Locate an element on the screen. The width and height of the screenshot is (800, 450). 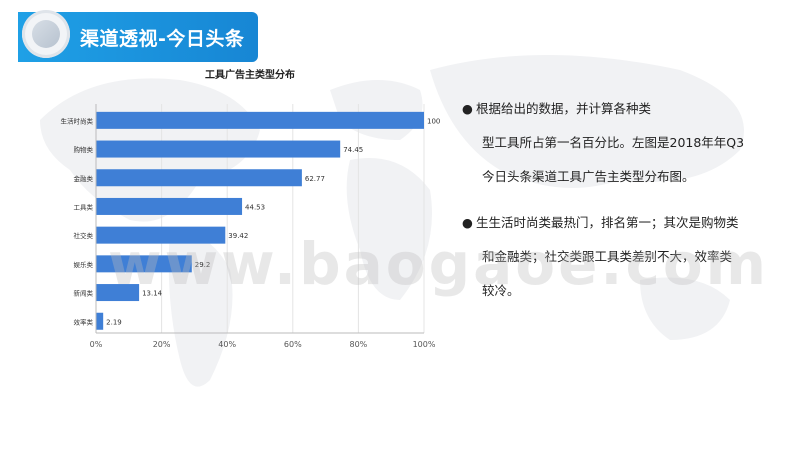
category-label: 生活时尚类 is located at coordinates (77, 120).